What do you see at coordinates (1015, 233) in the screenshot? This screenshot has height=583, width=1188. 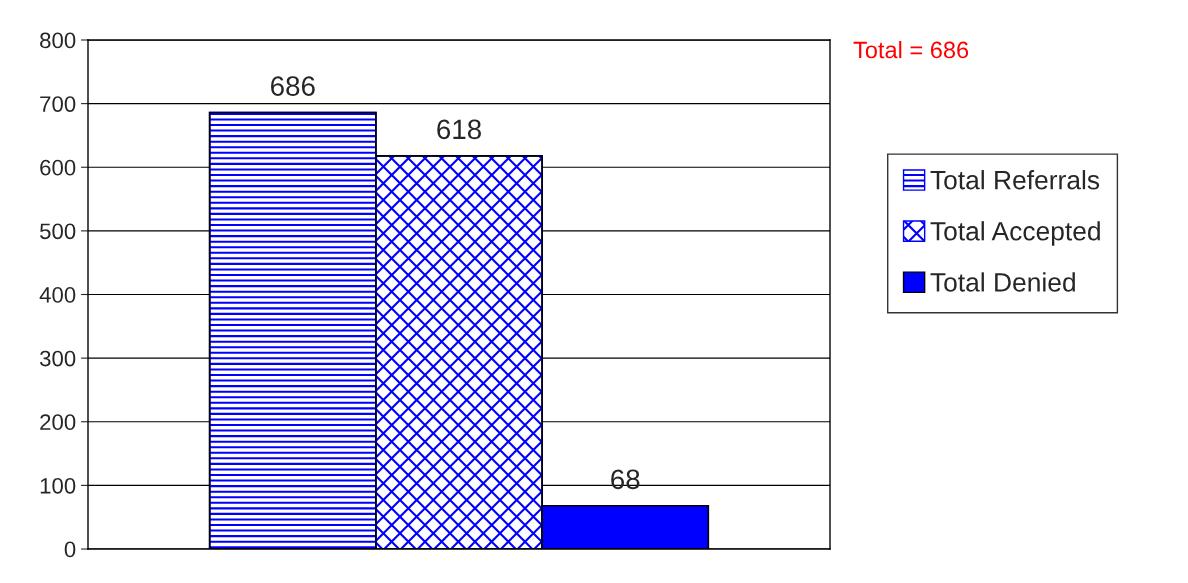 I see `legend-label: Total Accepted` at bounding box center [1015, 233].